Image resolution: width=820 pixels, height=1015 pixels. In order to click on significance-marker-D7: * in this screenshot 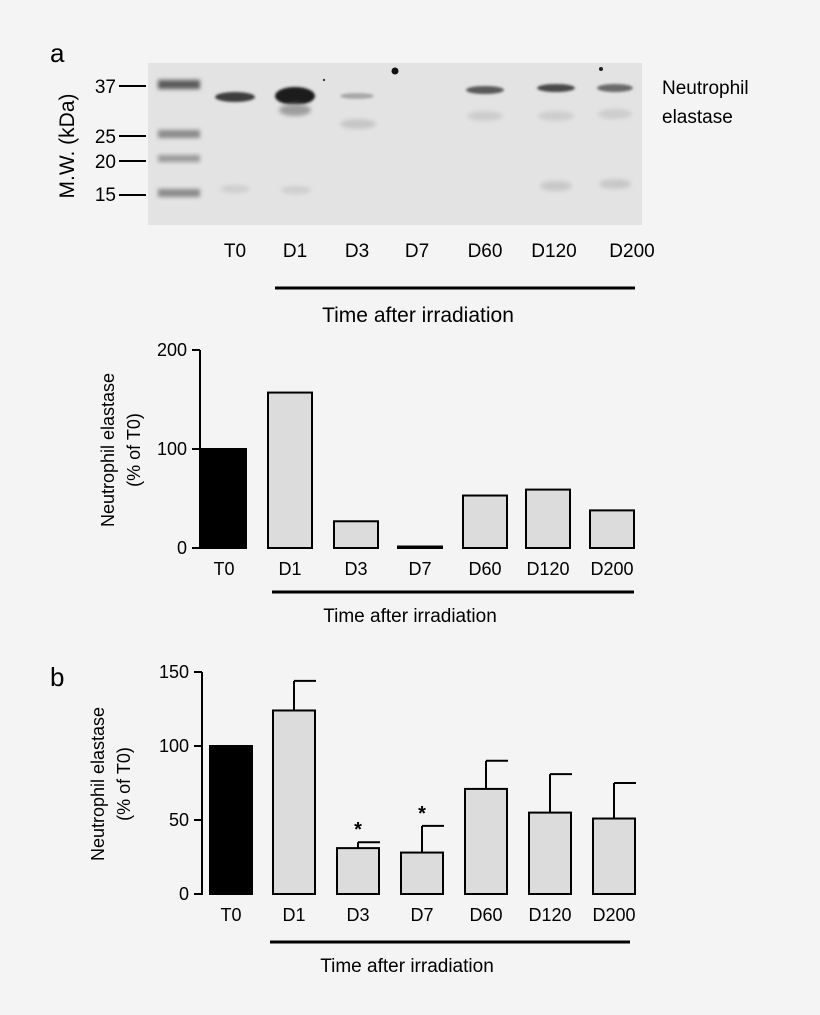, I will do `click(422, 814)`.